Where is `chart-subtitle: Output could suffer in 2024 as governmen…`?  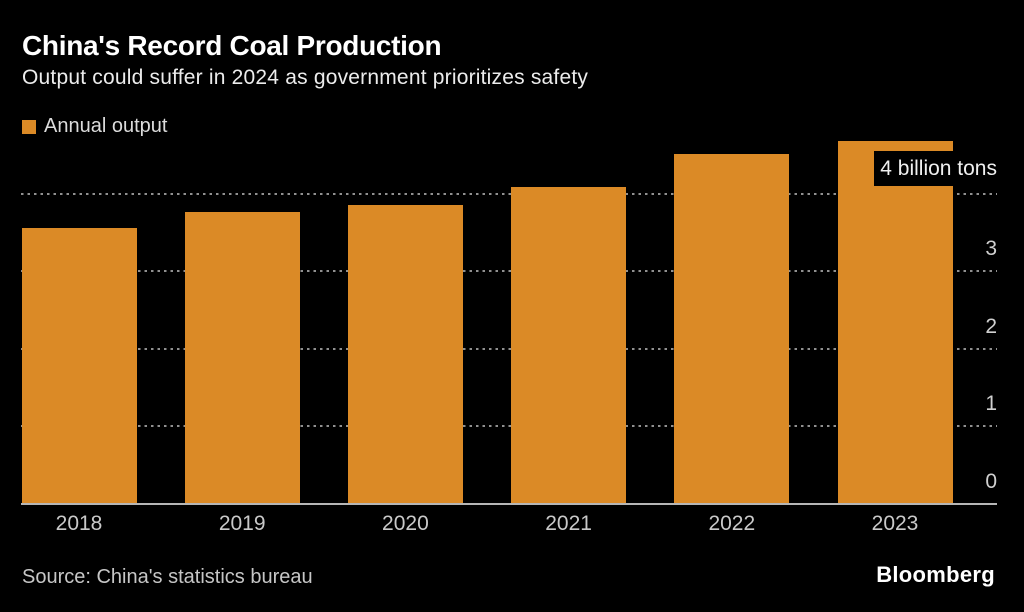
chart-subtitle: Output could suffer in 2024 as governmen… is located at coordinates (305, 77).